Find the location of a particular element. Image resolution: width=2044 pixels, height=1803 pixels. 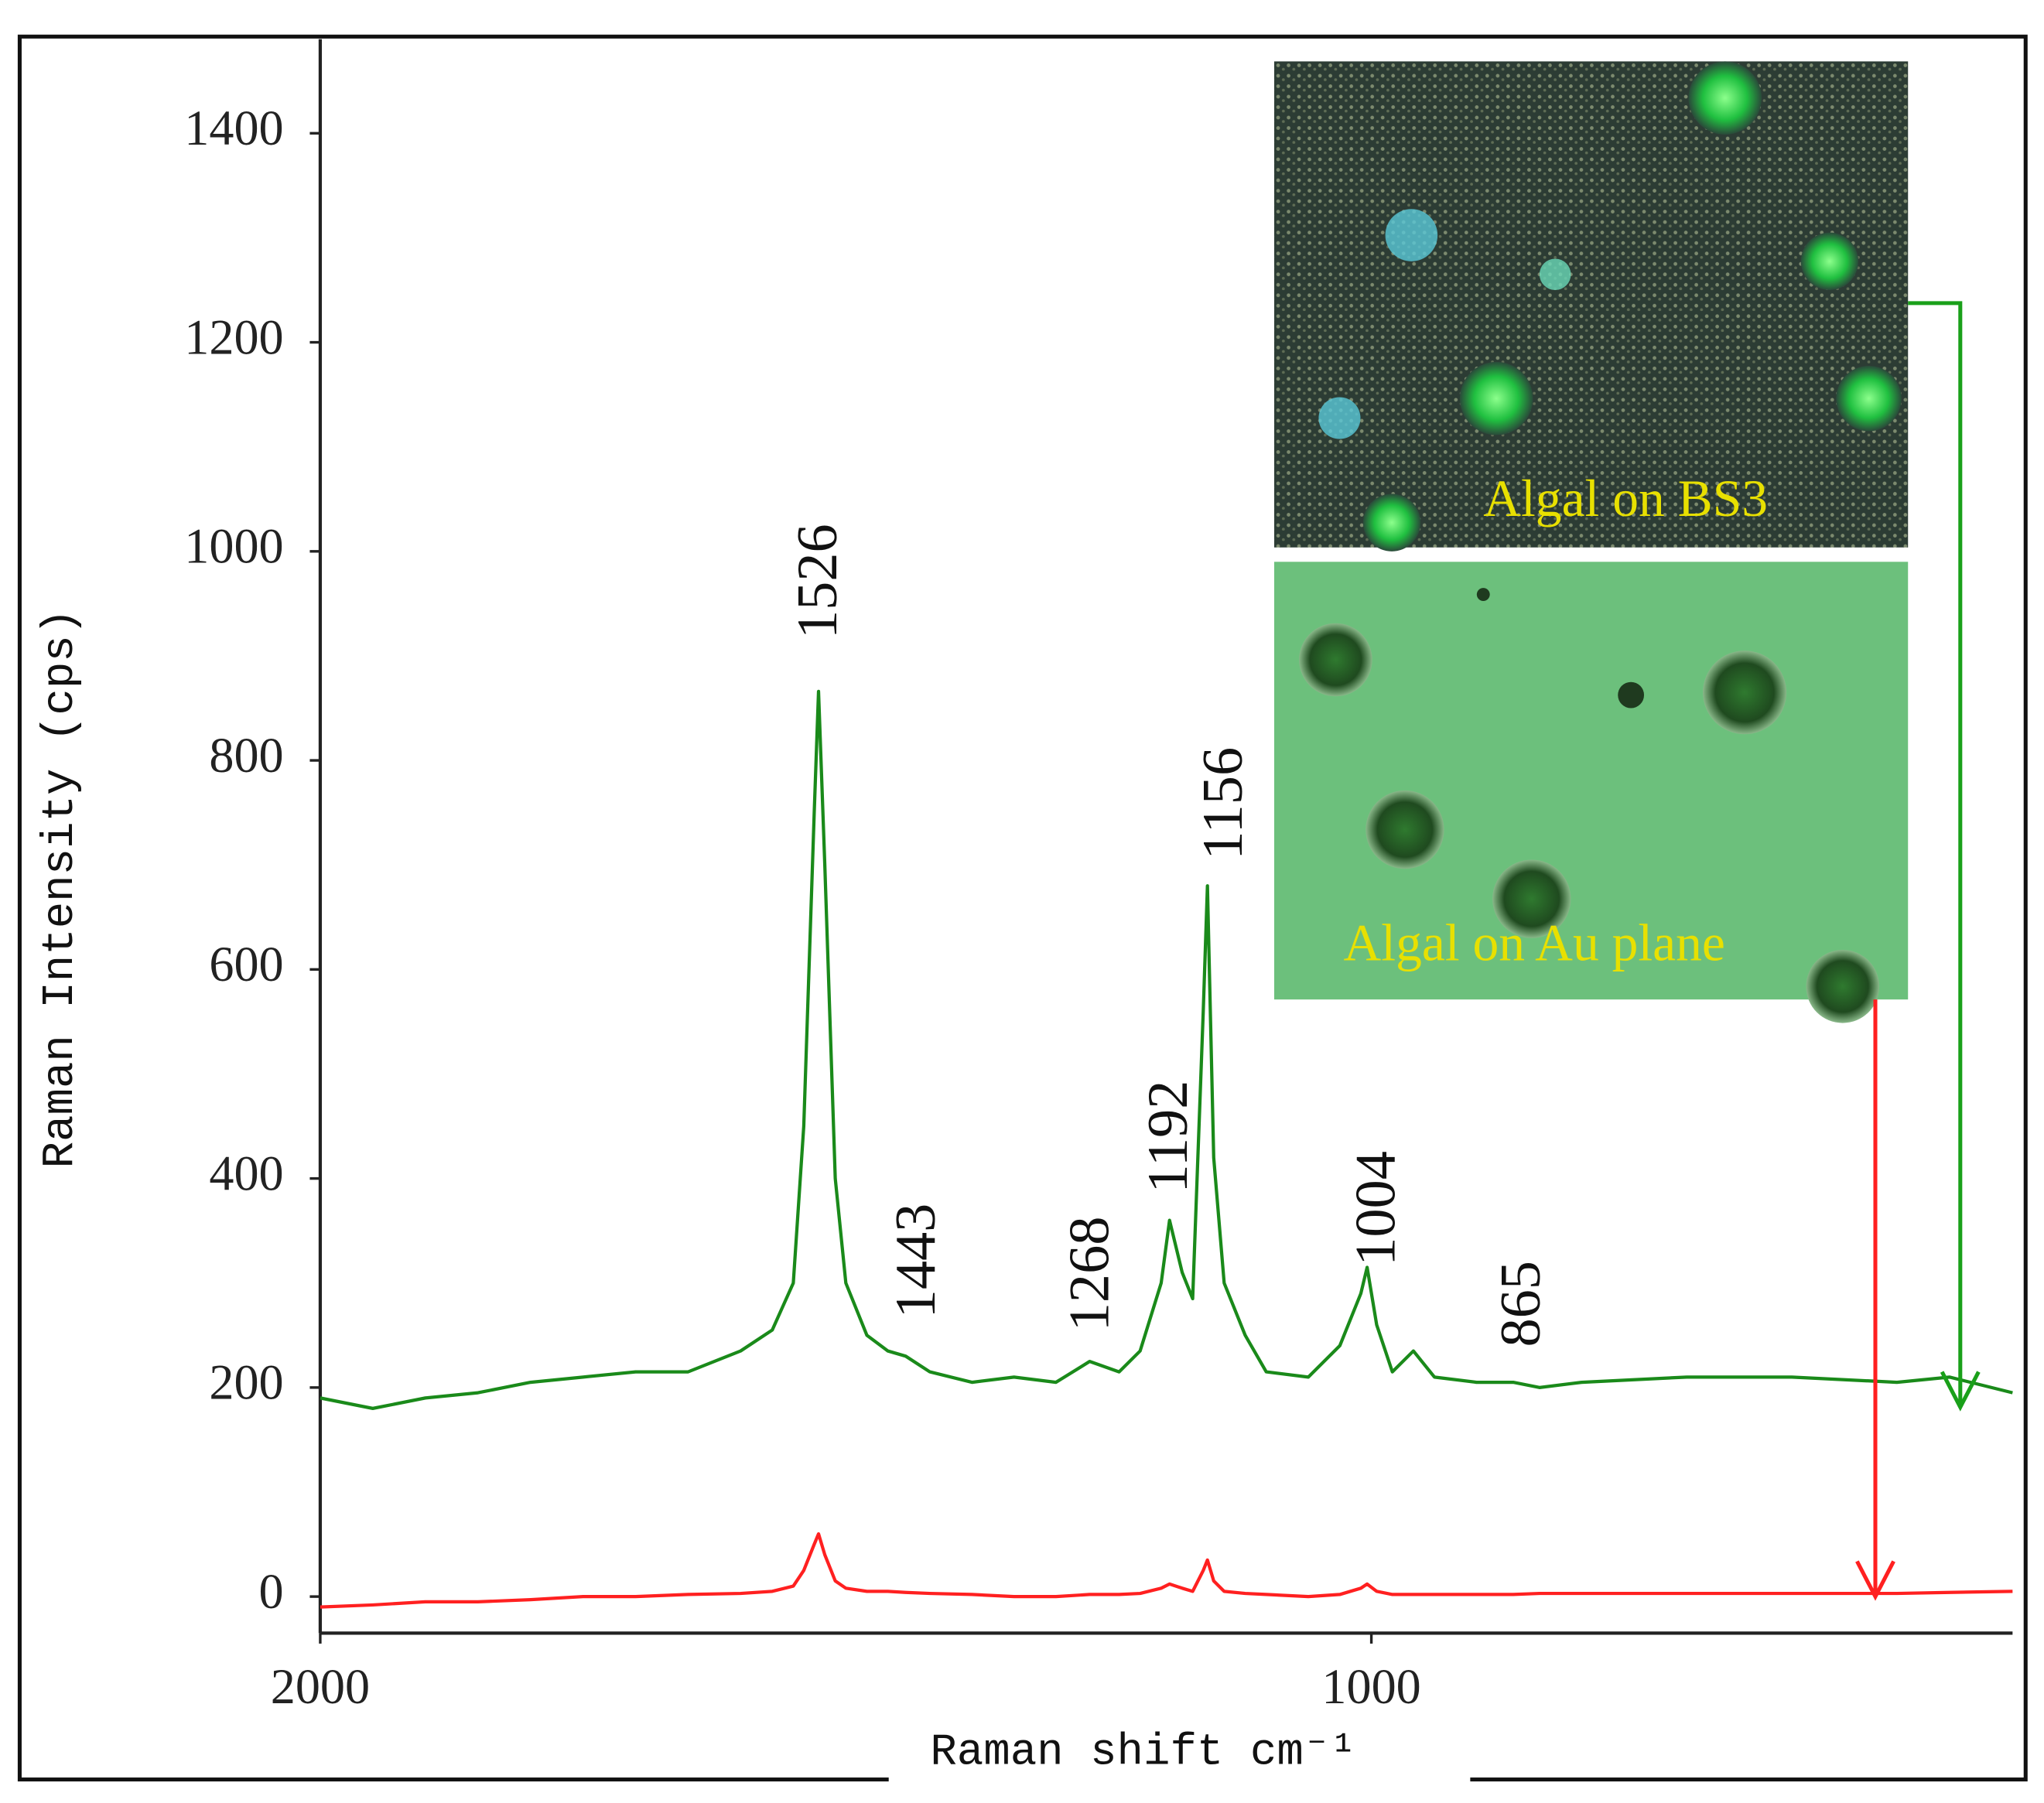

peak-annotation: 1443 is located at coordinates (916, 1261).